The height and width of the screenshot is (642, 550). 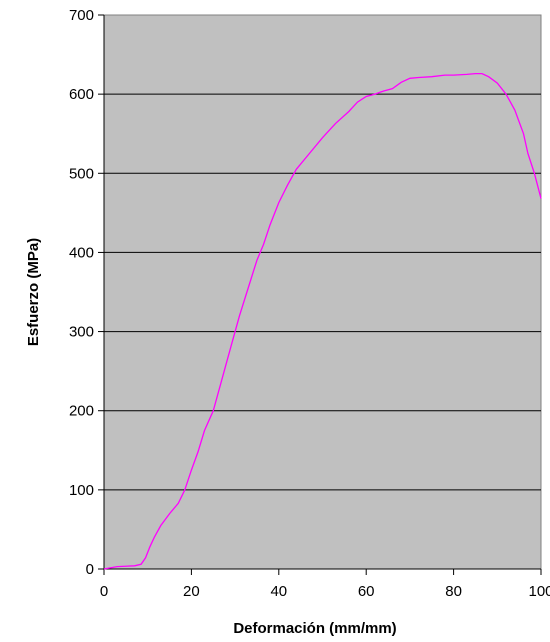 What do you see at coordinates (539, 591) in the screenshot?
I see `x-tick-label: 100` at bounding box center [539, 591].